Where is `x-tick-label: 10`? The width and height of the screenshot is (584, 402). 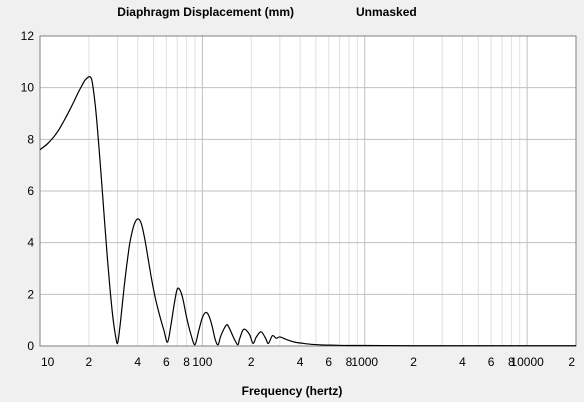 x-tick-label: 10 is located at coordinates (48, 362).